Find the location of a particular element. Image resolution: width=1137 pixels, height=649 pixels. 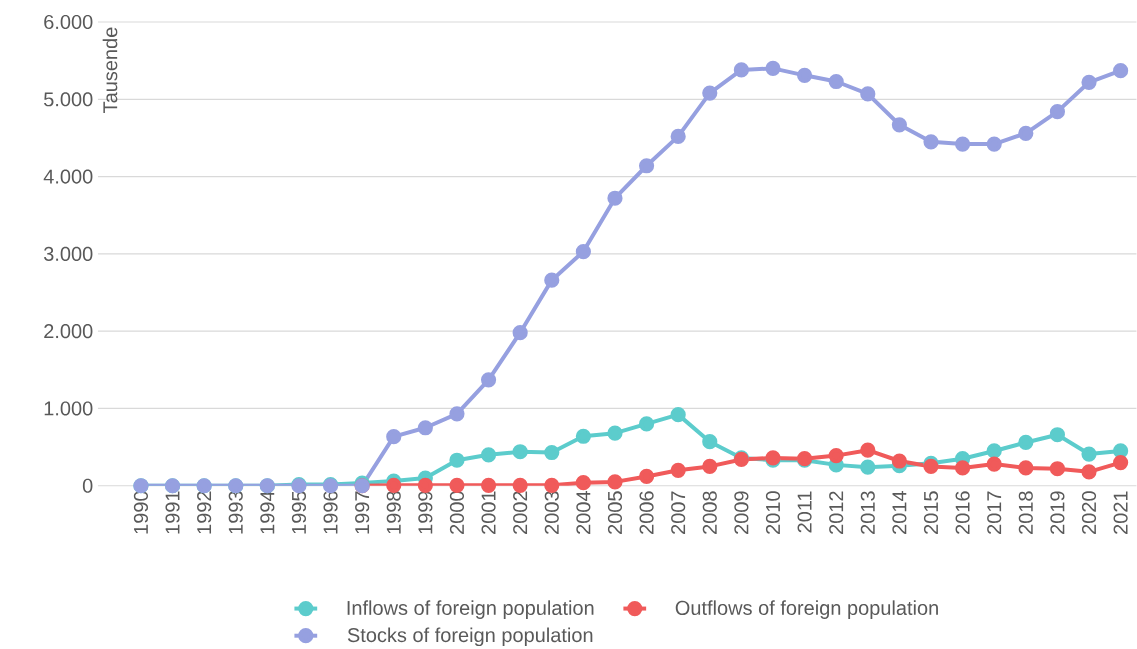

y-tick-label: 2.000 is located at coordinates (68, 331).